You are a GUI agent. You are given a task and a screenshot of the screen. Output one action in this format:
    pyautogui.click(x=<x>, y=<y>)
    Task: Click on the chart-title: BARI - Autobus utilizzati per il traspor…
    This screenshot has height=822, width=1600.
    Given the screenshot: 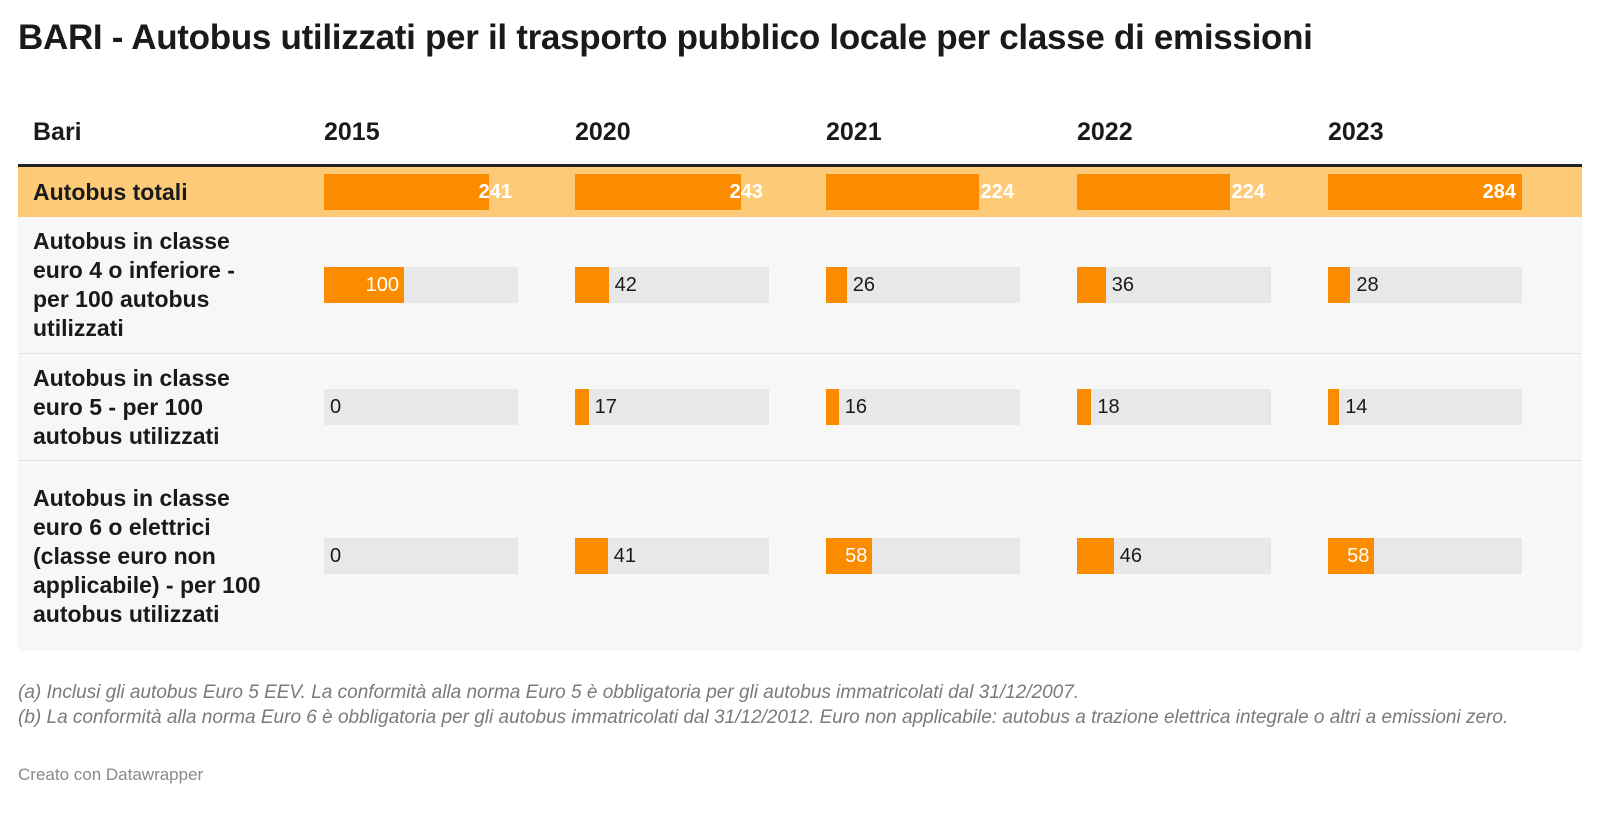 What is the action you would take?
    pyautogui.click(x=665, y=37)
    